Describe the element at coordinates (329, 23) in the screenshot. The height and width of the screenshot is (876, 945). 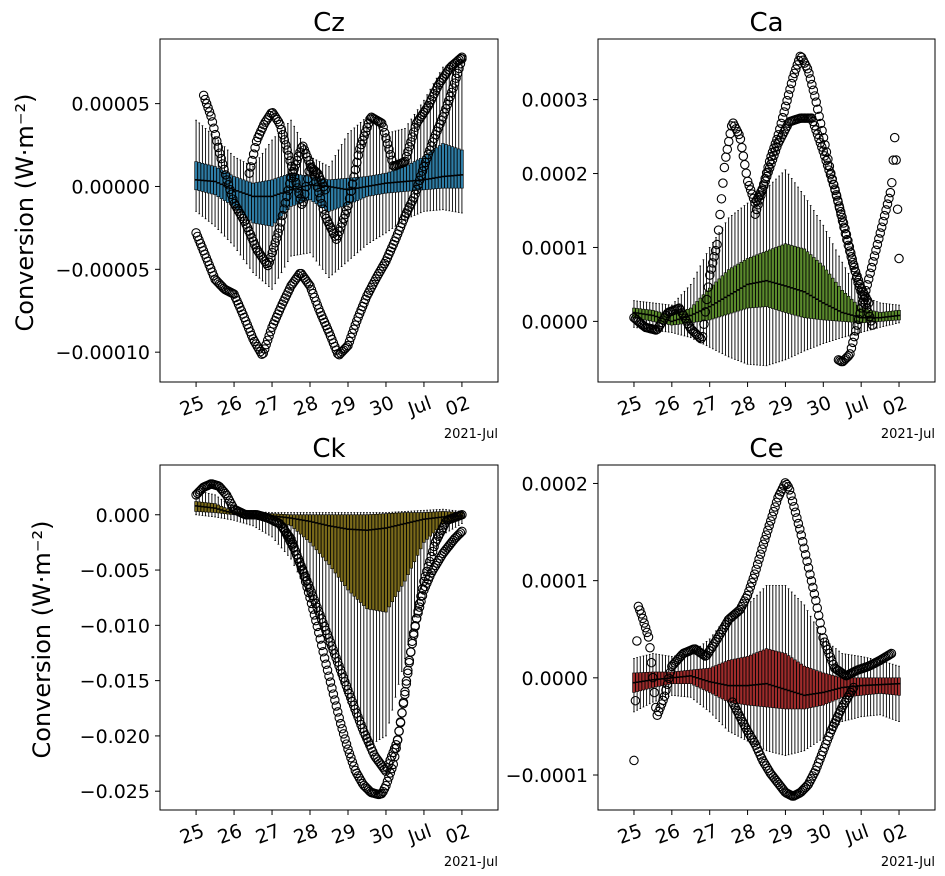
I see `chart-title: Cz` at that location.